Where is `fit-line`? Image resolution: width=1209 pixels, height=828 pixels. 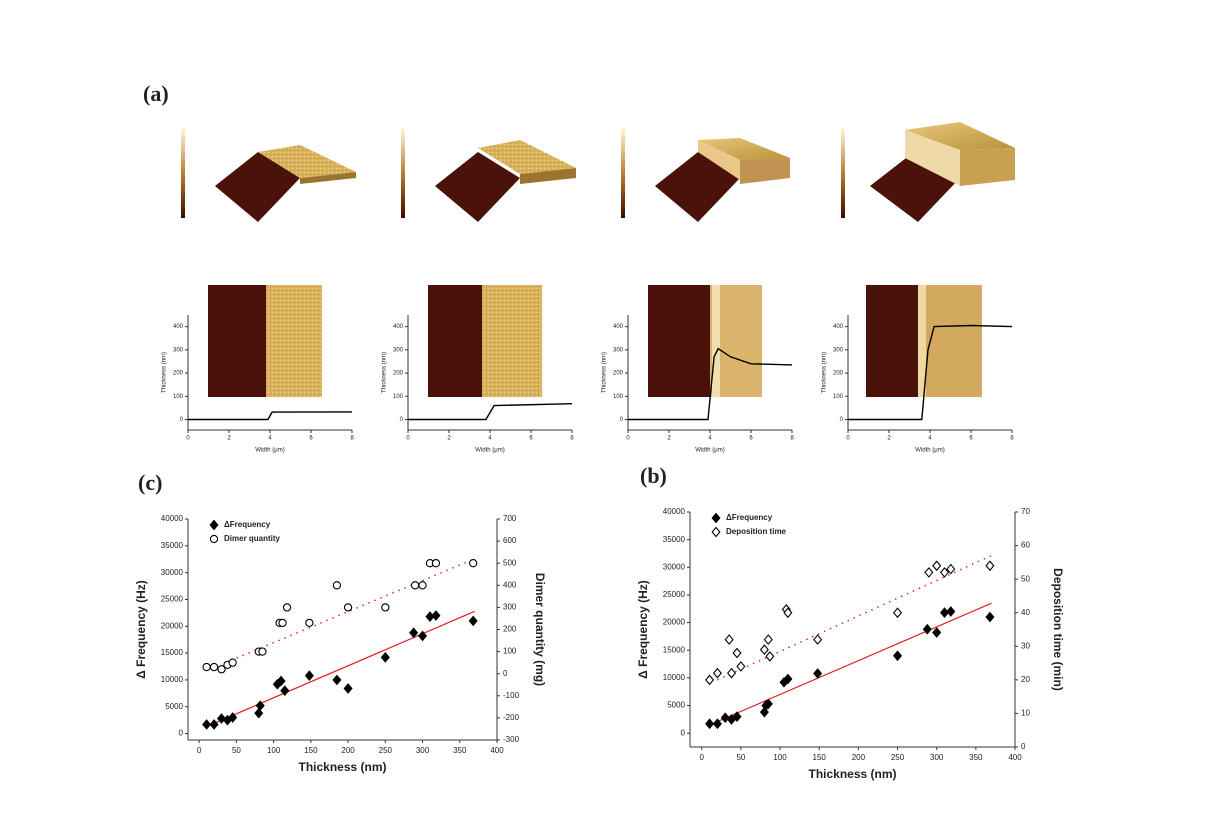
fit-line is located at coordinates (854, 617).